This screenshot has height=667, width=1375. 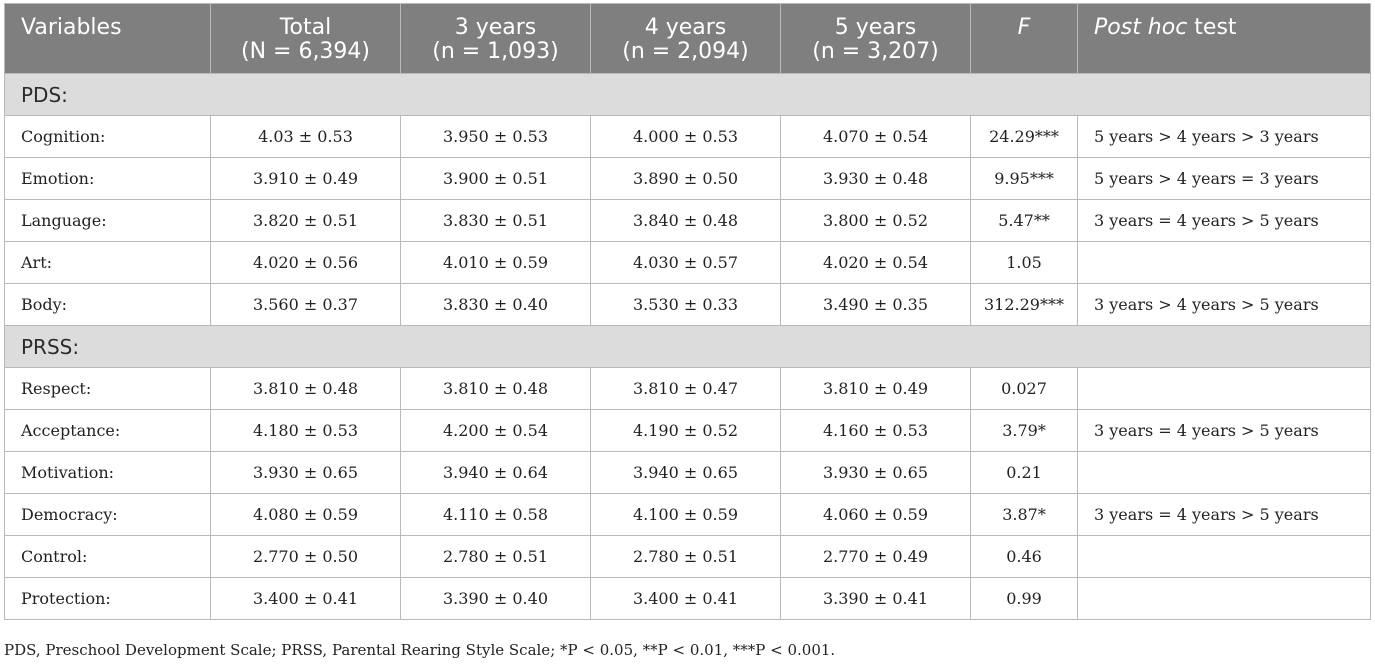 What do you see at coordinates (1024, 304) in the screenshot?
I see `cell-f: 312.29***` at bounding box center [1024, 304].